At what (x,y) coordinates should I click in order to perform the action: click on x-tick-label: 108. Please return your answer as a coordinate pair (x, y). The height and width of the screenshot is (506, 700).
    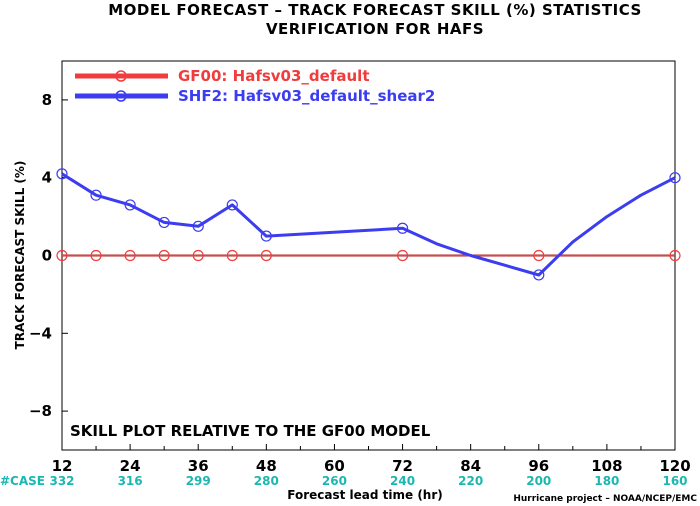
    Looking at the image, I should click on (606, 466).